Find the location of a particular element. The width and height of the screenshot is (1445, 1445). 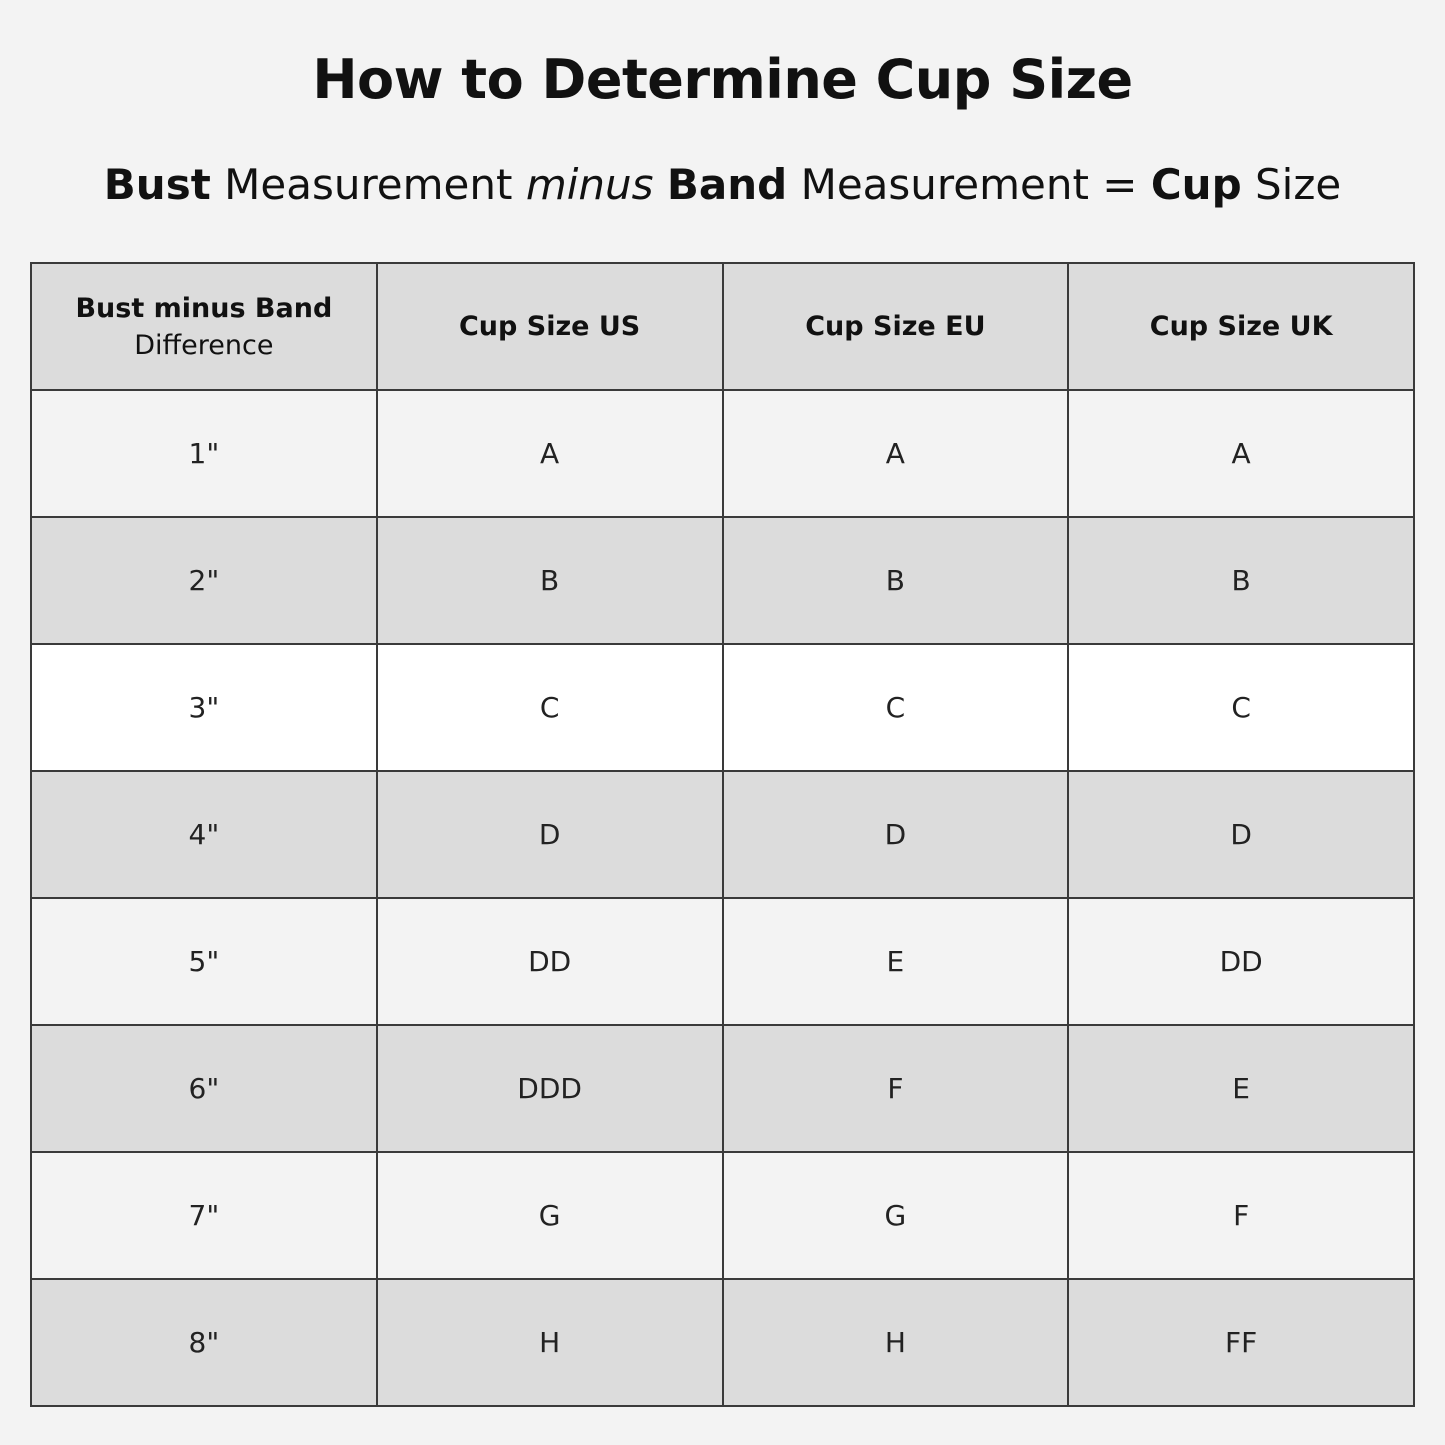

uk-cell: C is located at coordinates (1241, 707).